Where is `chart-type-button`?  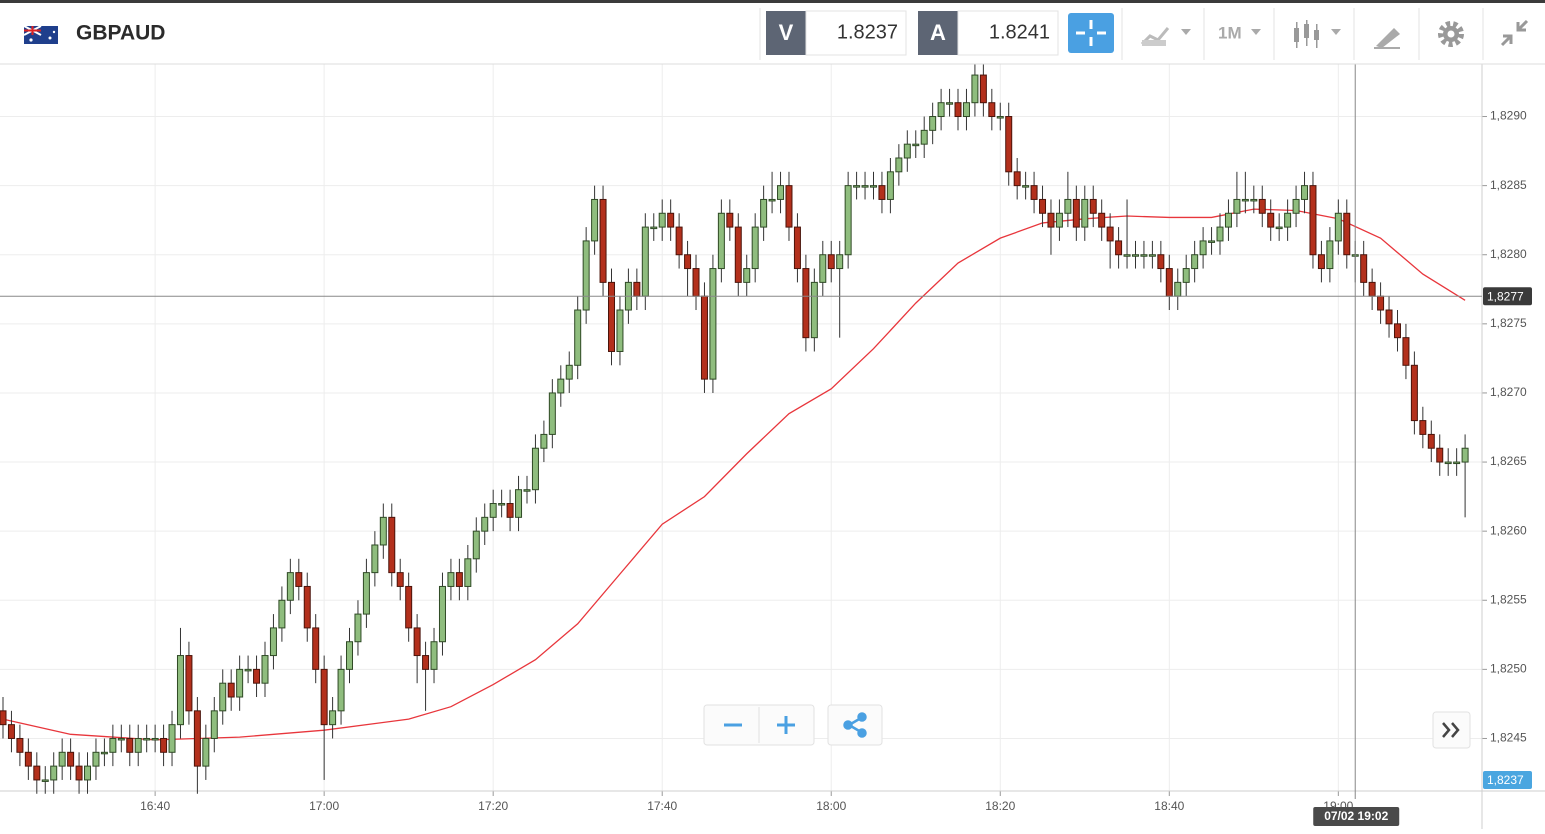
chart-type-button is located at coordinates (1165, 36).